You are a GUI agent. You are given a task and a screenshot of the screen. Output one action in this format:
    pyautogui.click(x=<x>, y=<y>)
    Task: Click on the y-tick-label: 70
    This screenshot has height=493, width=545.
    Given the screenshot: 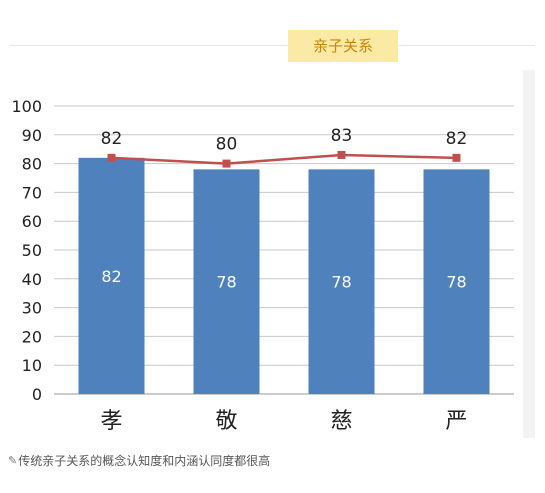 What is the action you would take?
    pyautogui.click(x=32, y=192)
    